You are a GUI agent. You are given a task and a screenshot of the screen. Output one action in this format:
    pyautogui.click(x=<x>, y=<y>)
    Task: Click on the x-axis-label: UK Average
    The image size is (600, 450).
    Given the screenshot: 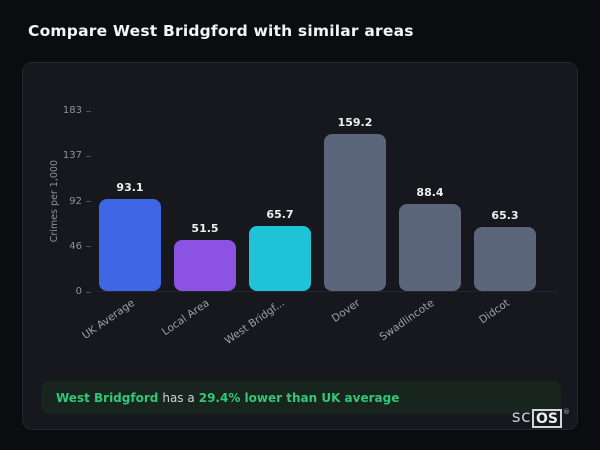 What is the action you would take?
    pyautogui.click(x=108, y=319)
    